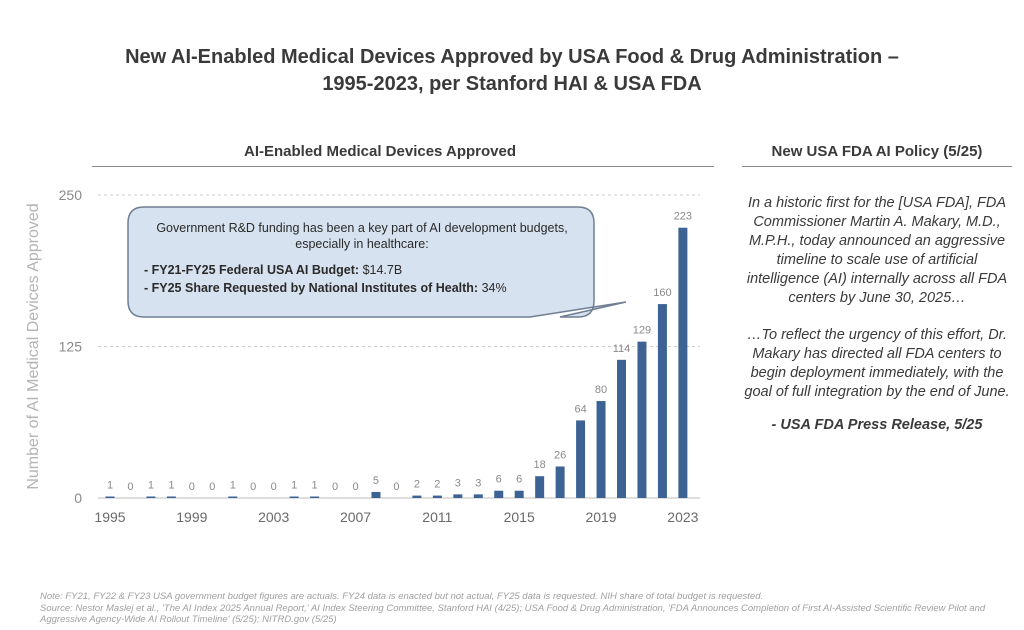 The image size is (1024, 630). What do you see at coordinates (403, 166) in the screenshot?
I see `left-panel-rule` at bounding box center [403, 166].